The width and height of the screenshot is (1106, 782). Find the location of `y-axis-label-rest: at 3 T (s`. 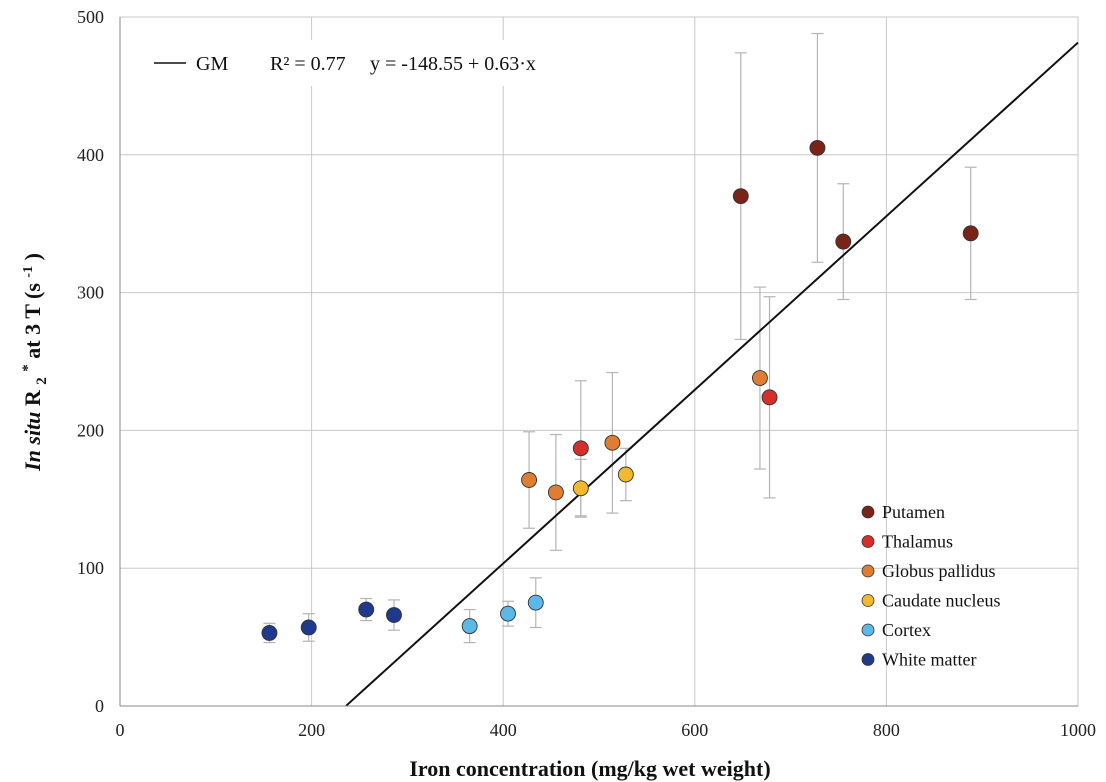

y-axis-label-rest: at 3 T (s is located at coordinates (32, 321).